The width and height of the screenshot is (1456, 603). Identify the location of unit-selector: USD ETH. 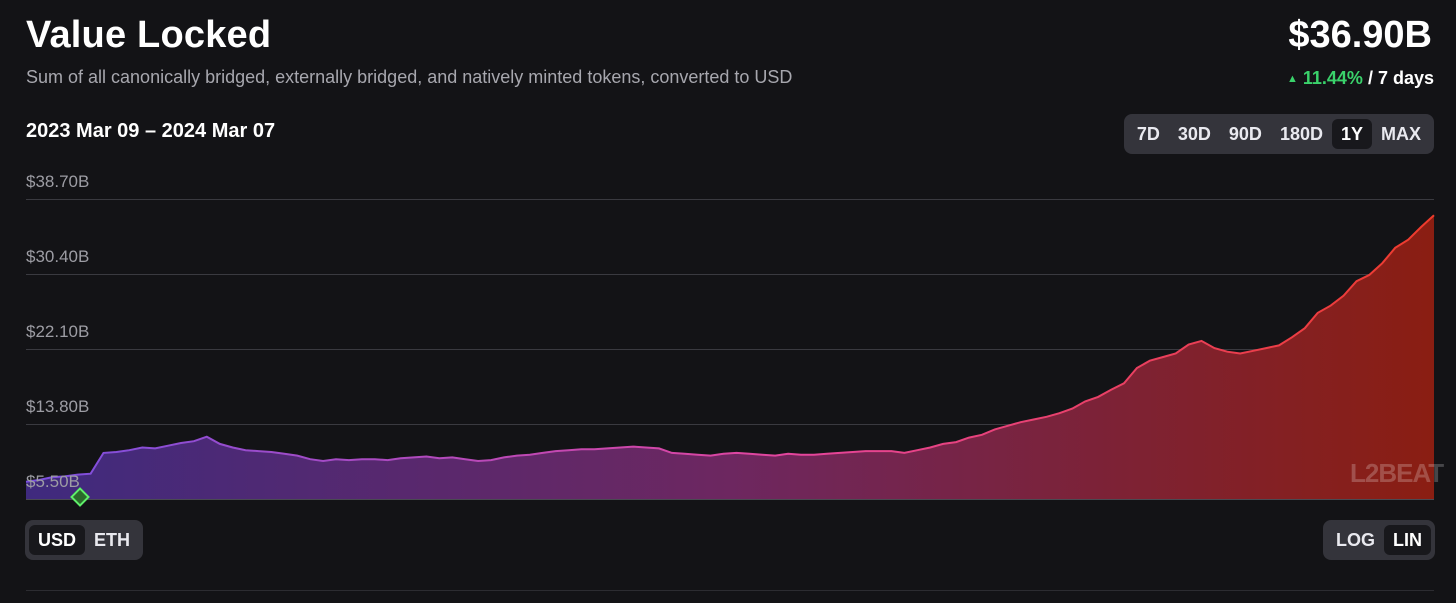
(84, 540).